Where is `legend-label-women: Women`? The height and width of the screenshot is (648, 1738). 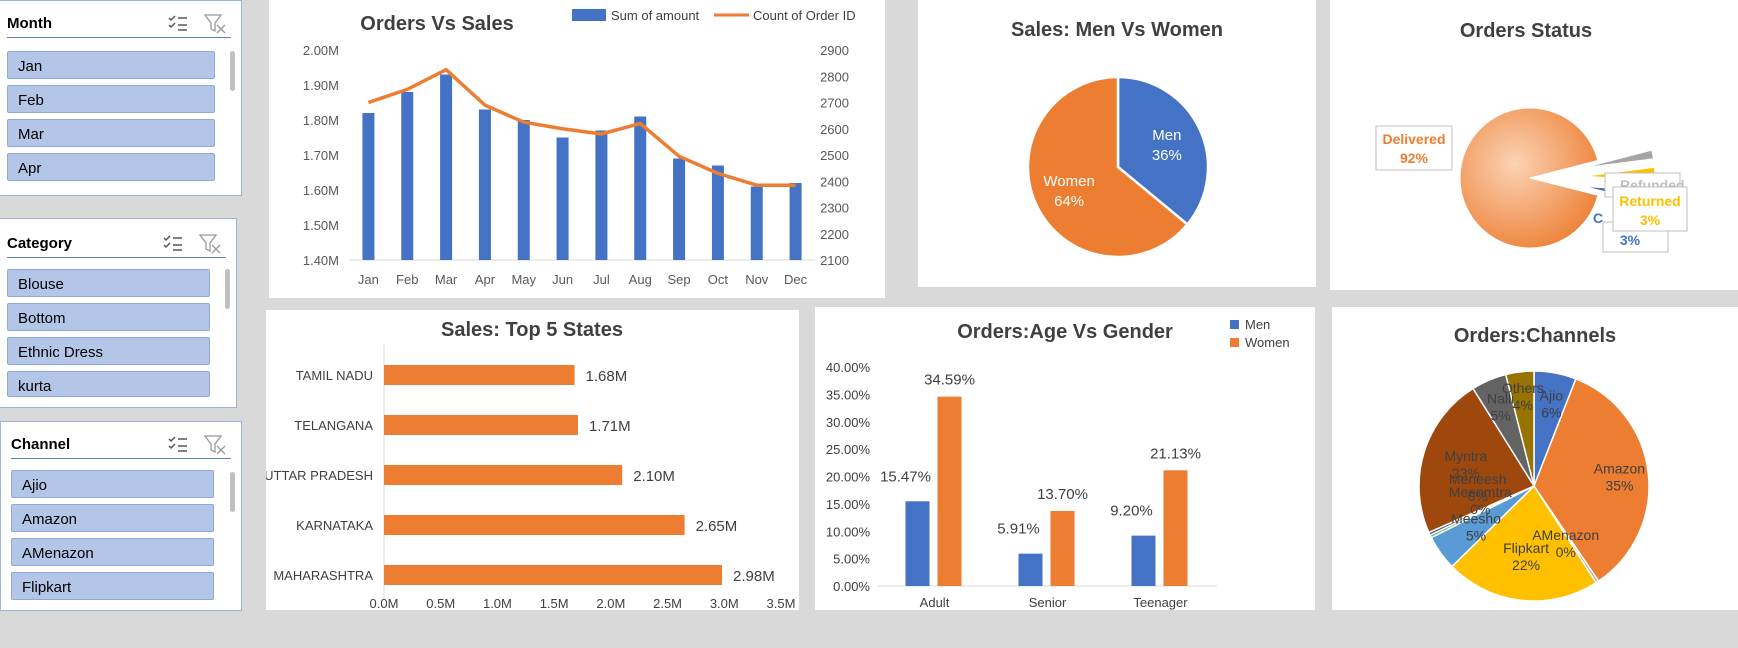
legend-label-women: Women is located at coordinates (1267, 342).